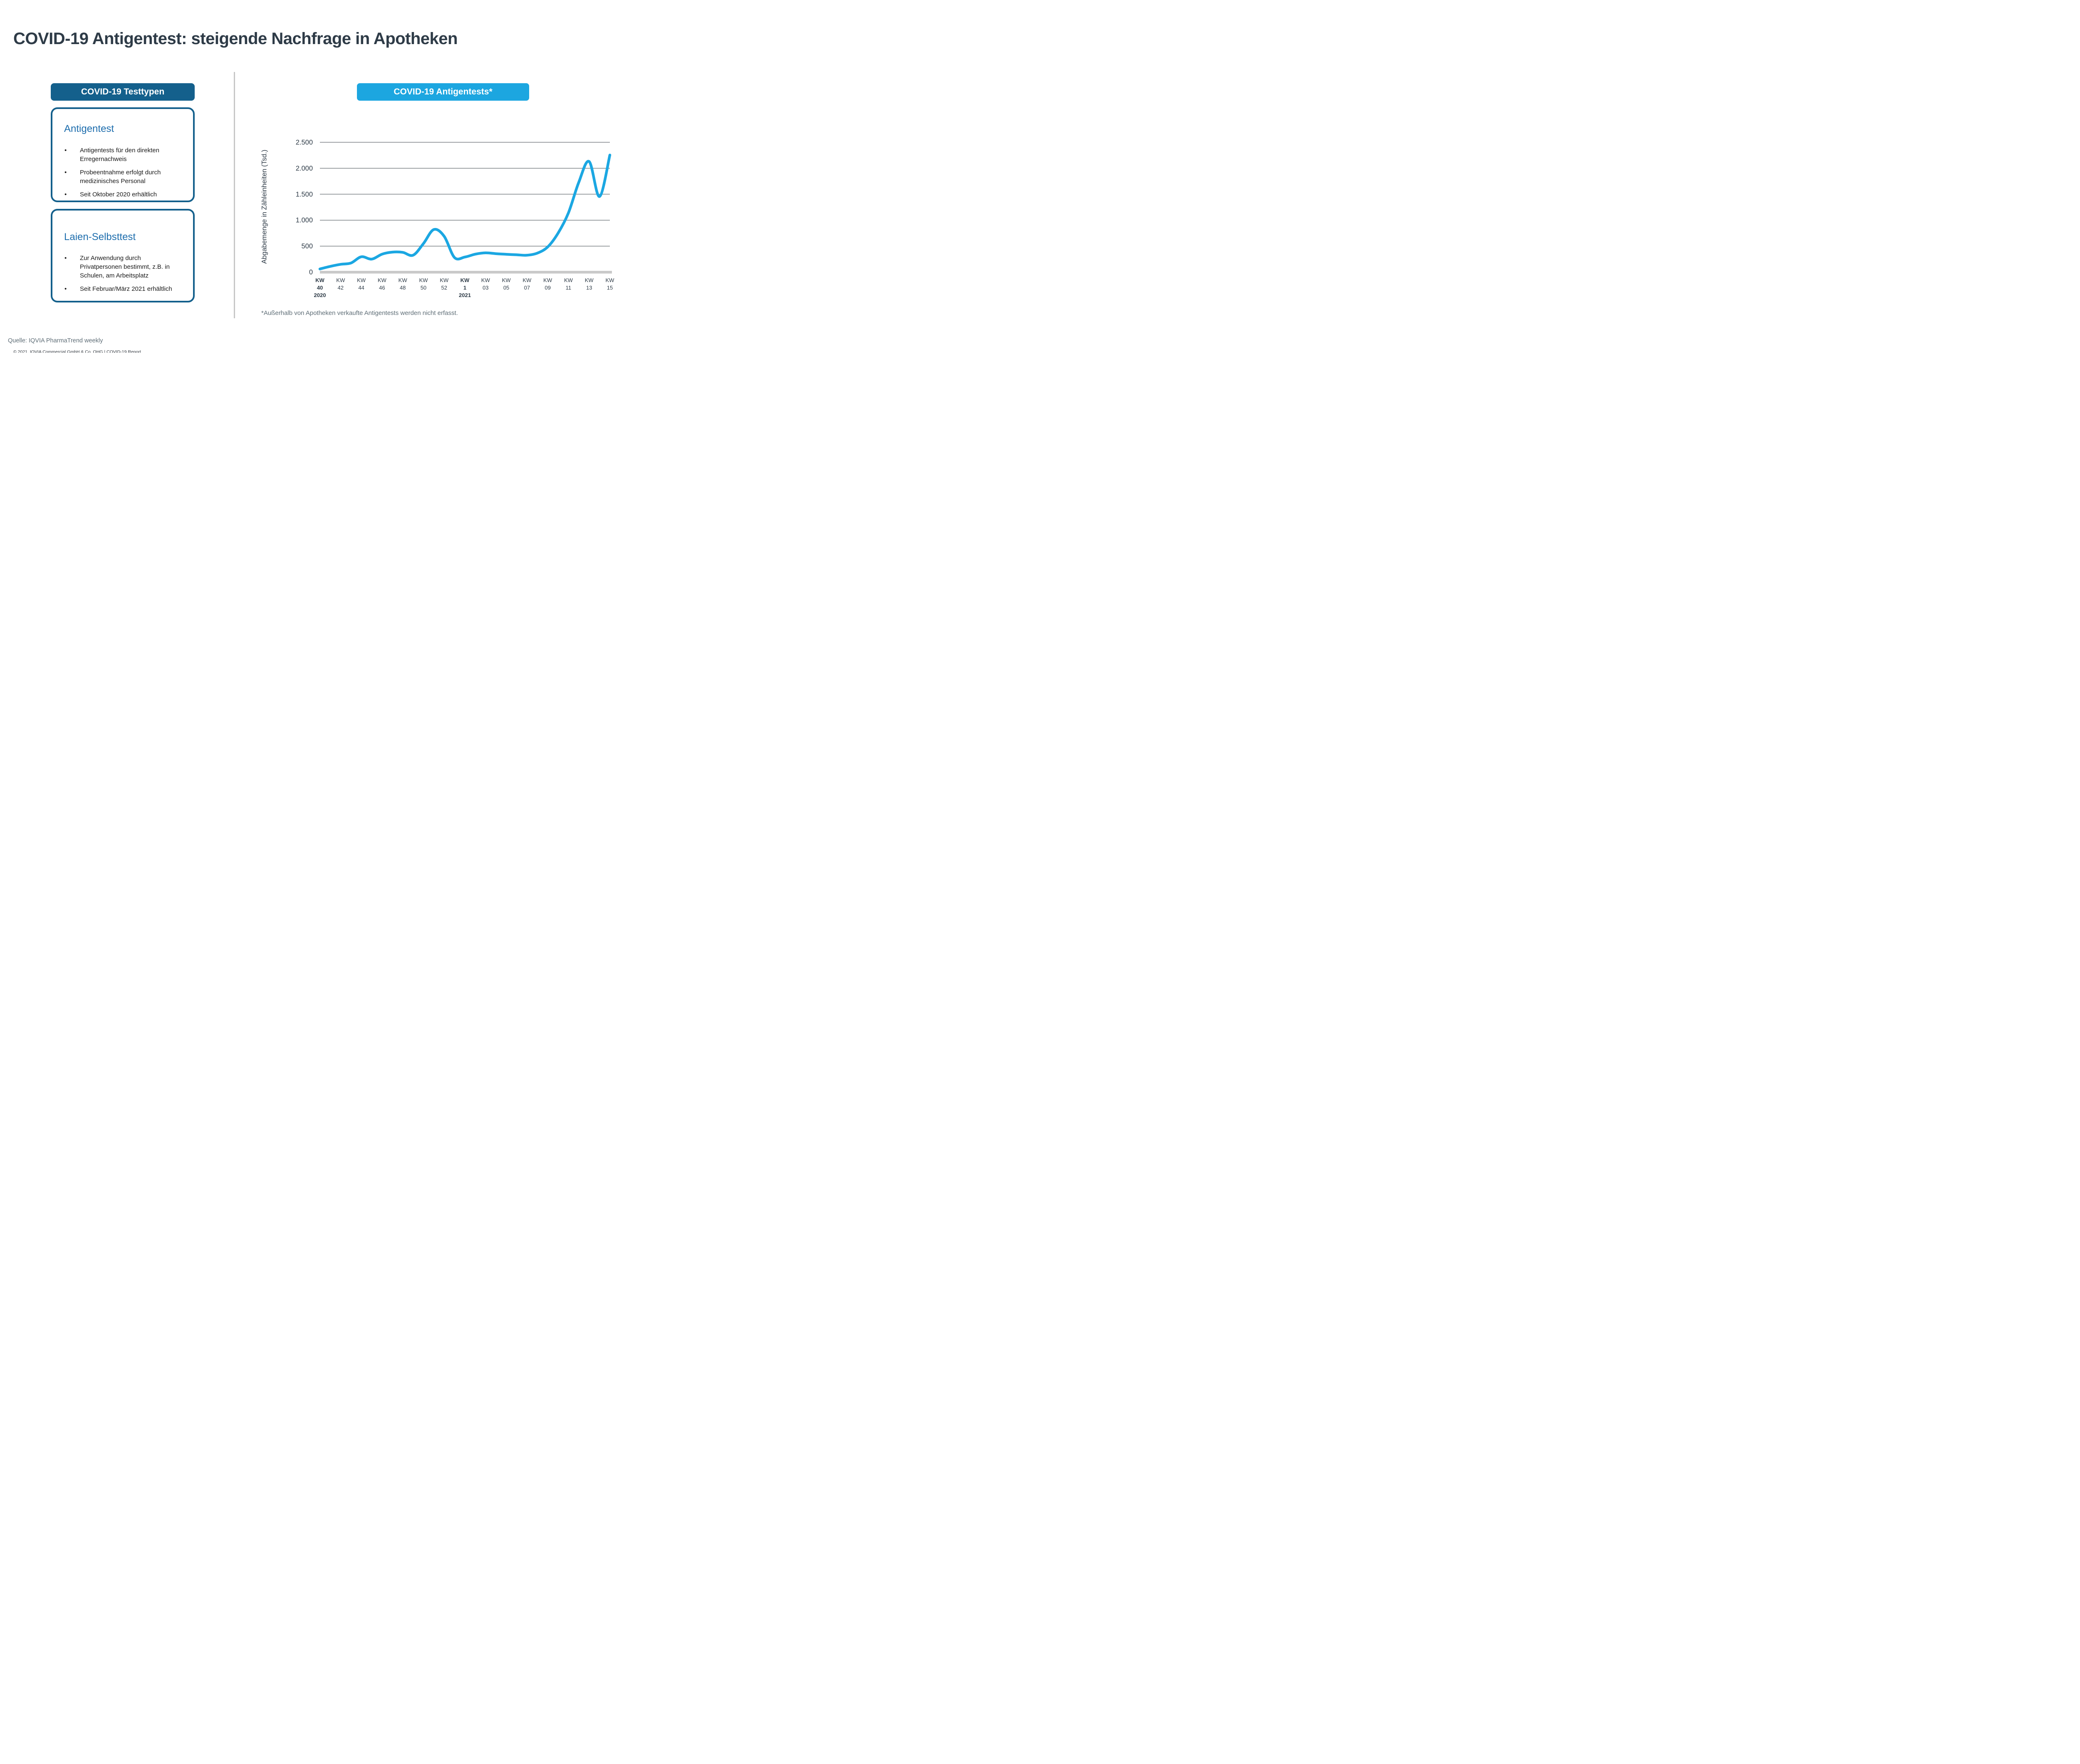  I want to click on series-line, so click(465, 212).